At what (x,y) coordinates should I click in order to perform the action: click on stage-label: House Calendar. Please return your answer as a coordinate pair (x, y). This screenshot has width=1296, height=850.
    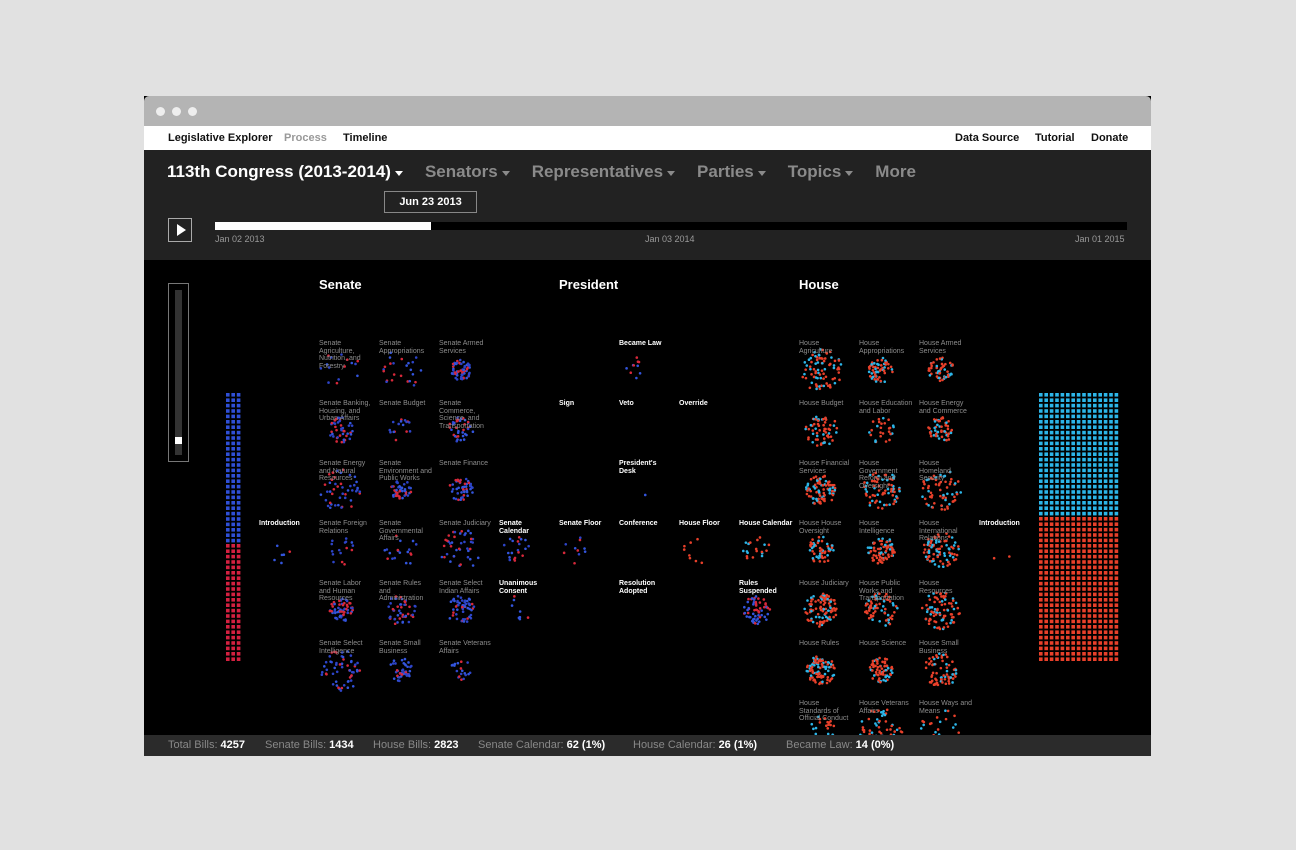
    Looking at the image, I should click on (766, 523).